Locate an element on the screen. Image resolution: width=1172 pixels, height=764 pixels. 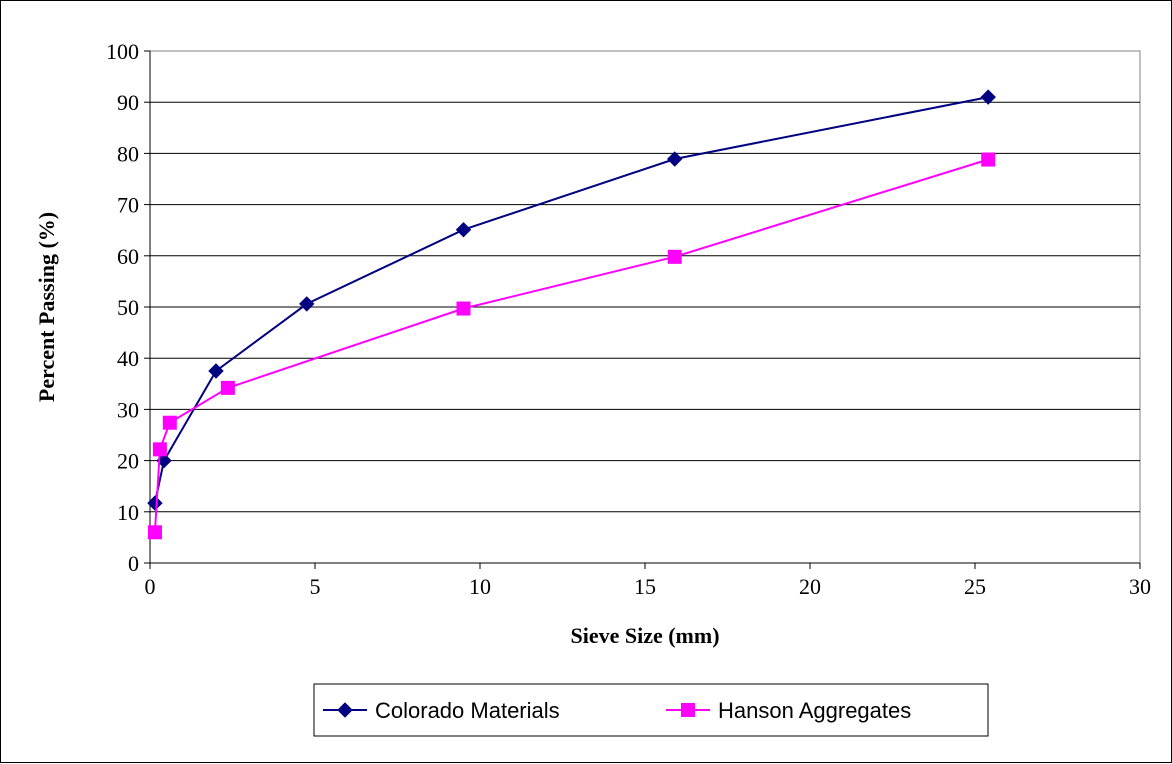
legend-label: Colorado Materials is located at coordinates (467, 710).